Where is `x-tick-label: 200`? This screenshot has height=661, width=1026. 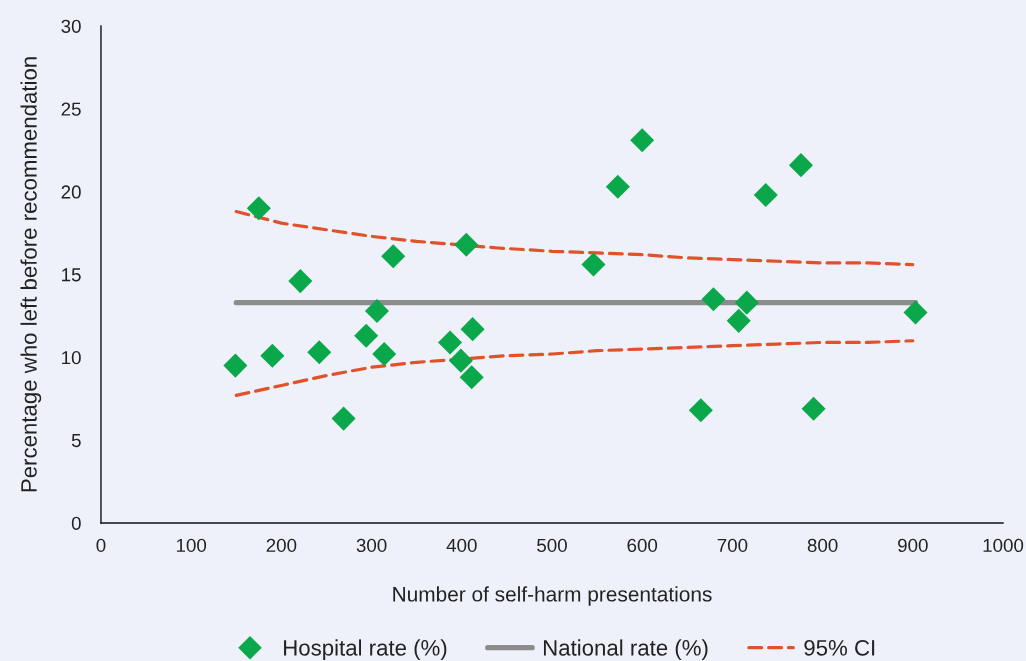
x-tick-label: 200 is located at coordinates (281, 545).